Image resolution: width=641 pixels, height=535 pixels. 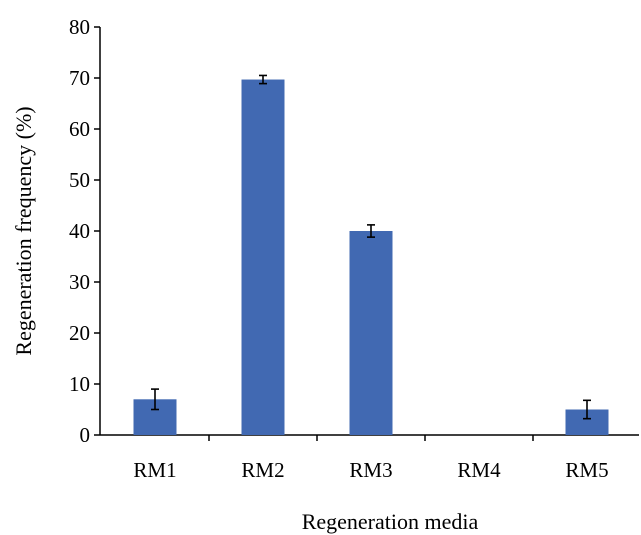 I want to click on y-tick-label: 0, so click(x=85, y=435).